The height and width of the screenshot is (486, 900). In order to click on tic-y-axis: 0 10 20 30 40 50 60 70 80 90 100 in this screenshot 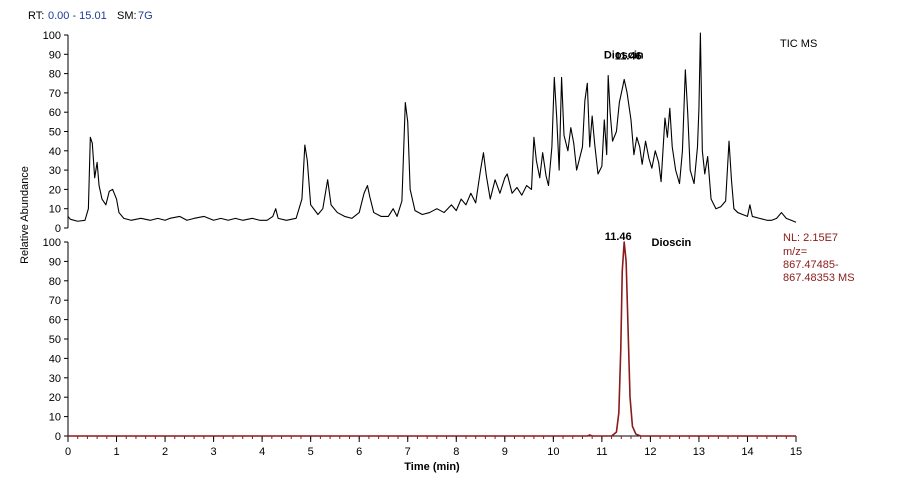, I will do `click(56, 132)`.